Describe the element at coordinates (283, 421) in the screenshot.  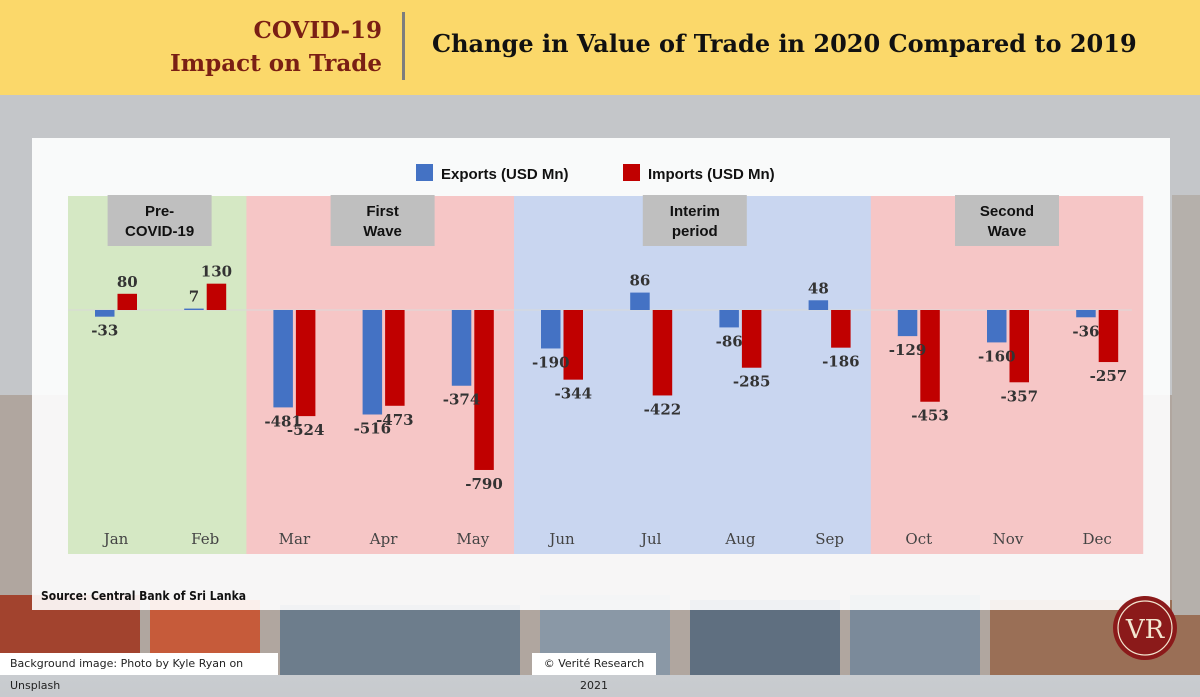
I see `export-value-label-mar: -481` at that location.